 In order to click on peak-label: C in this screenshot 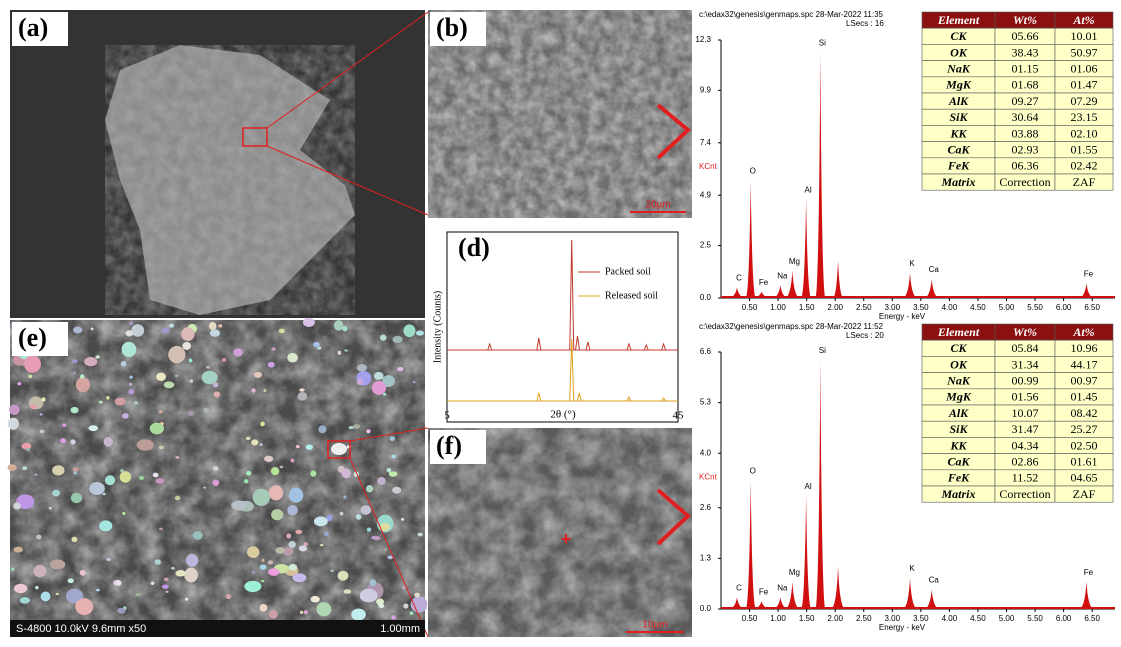, I will do `click(739, 278)`.